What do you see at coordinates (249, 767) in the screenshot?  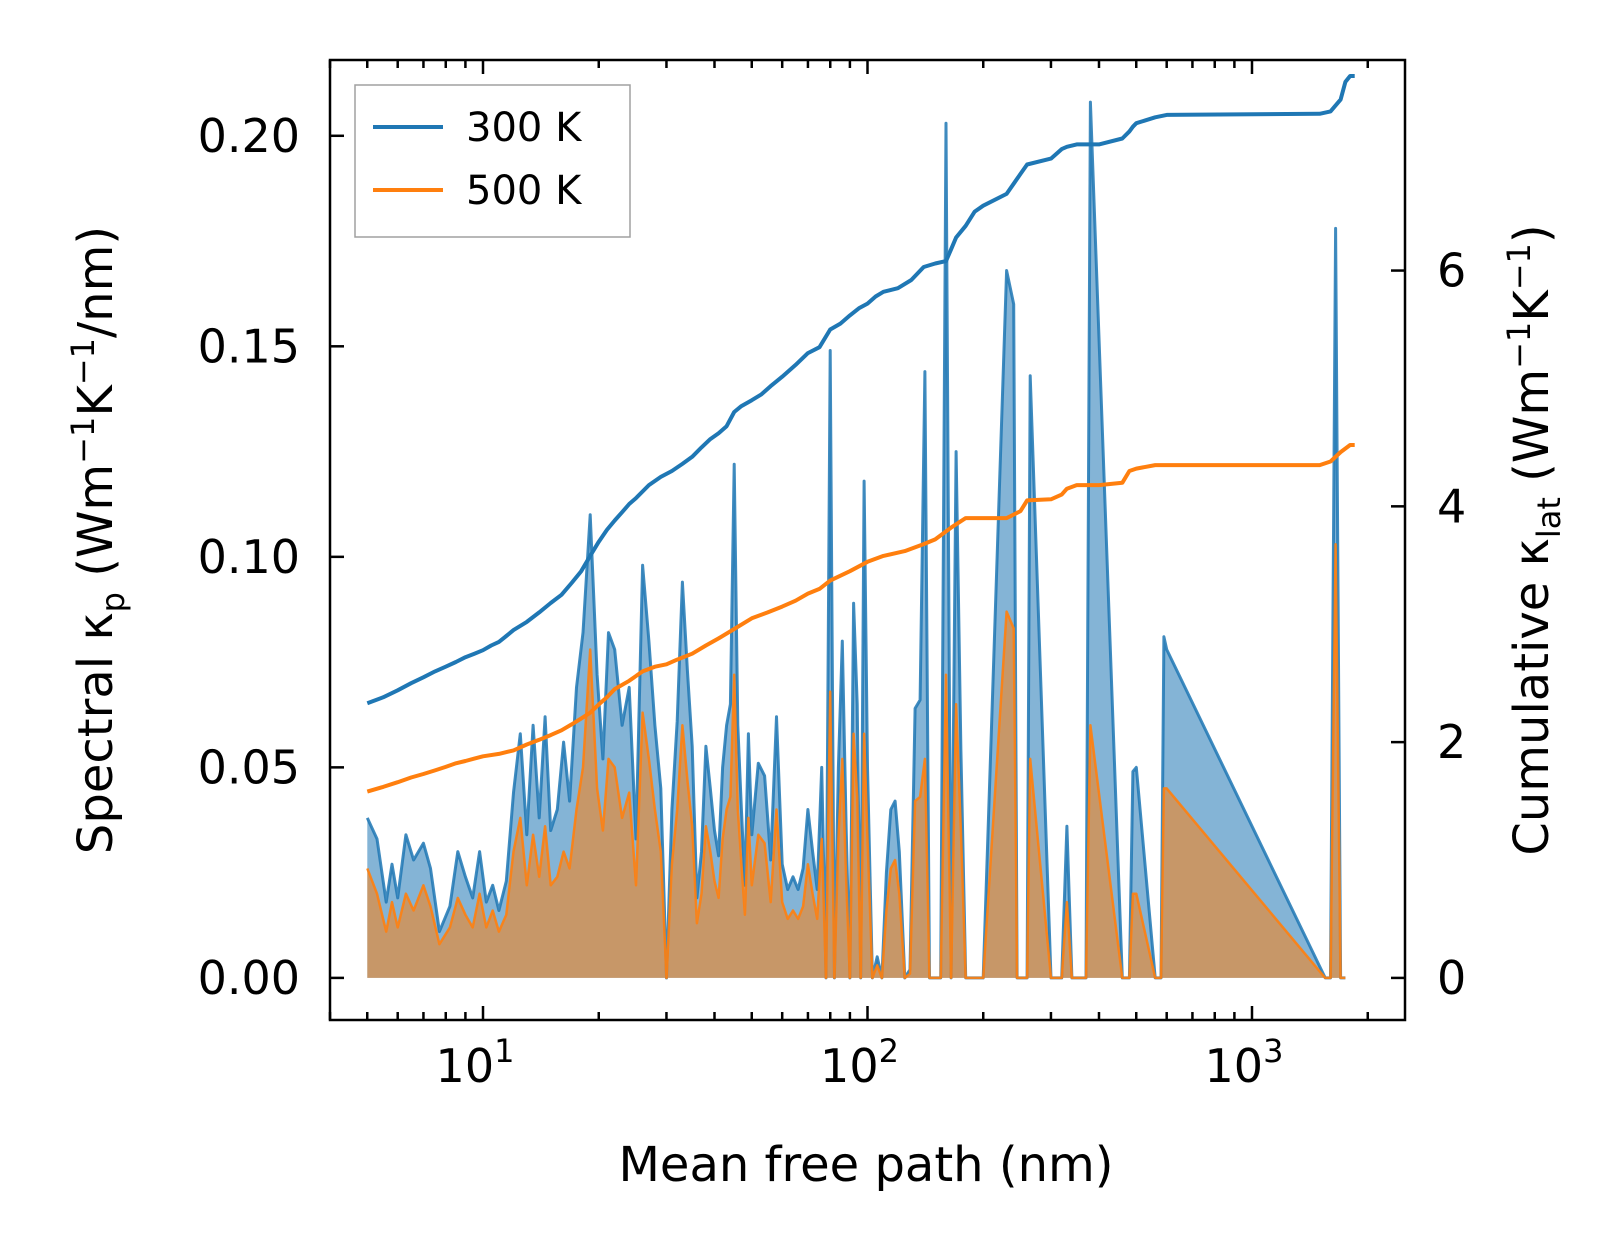 I see `y-left-tick-label: 0.05` at bounding box center [249, 767].